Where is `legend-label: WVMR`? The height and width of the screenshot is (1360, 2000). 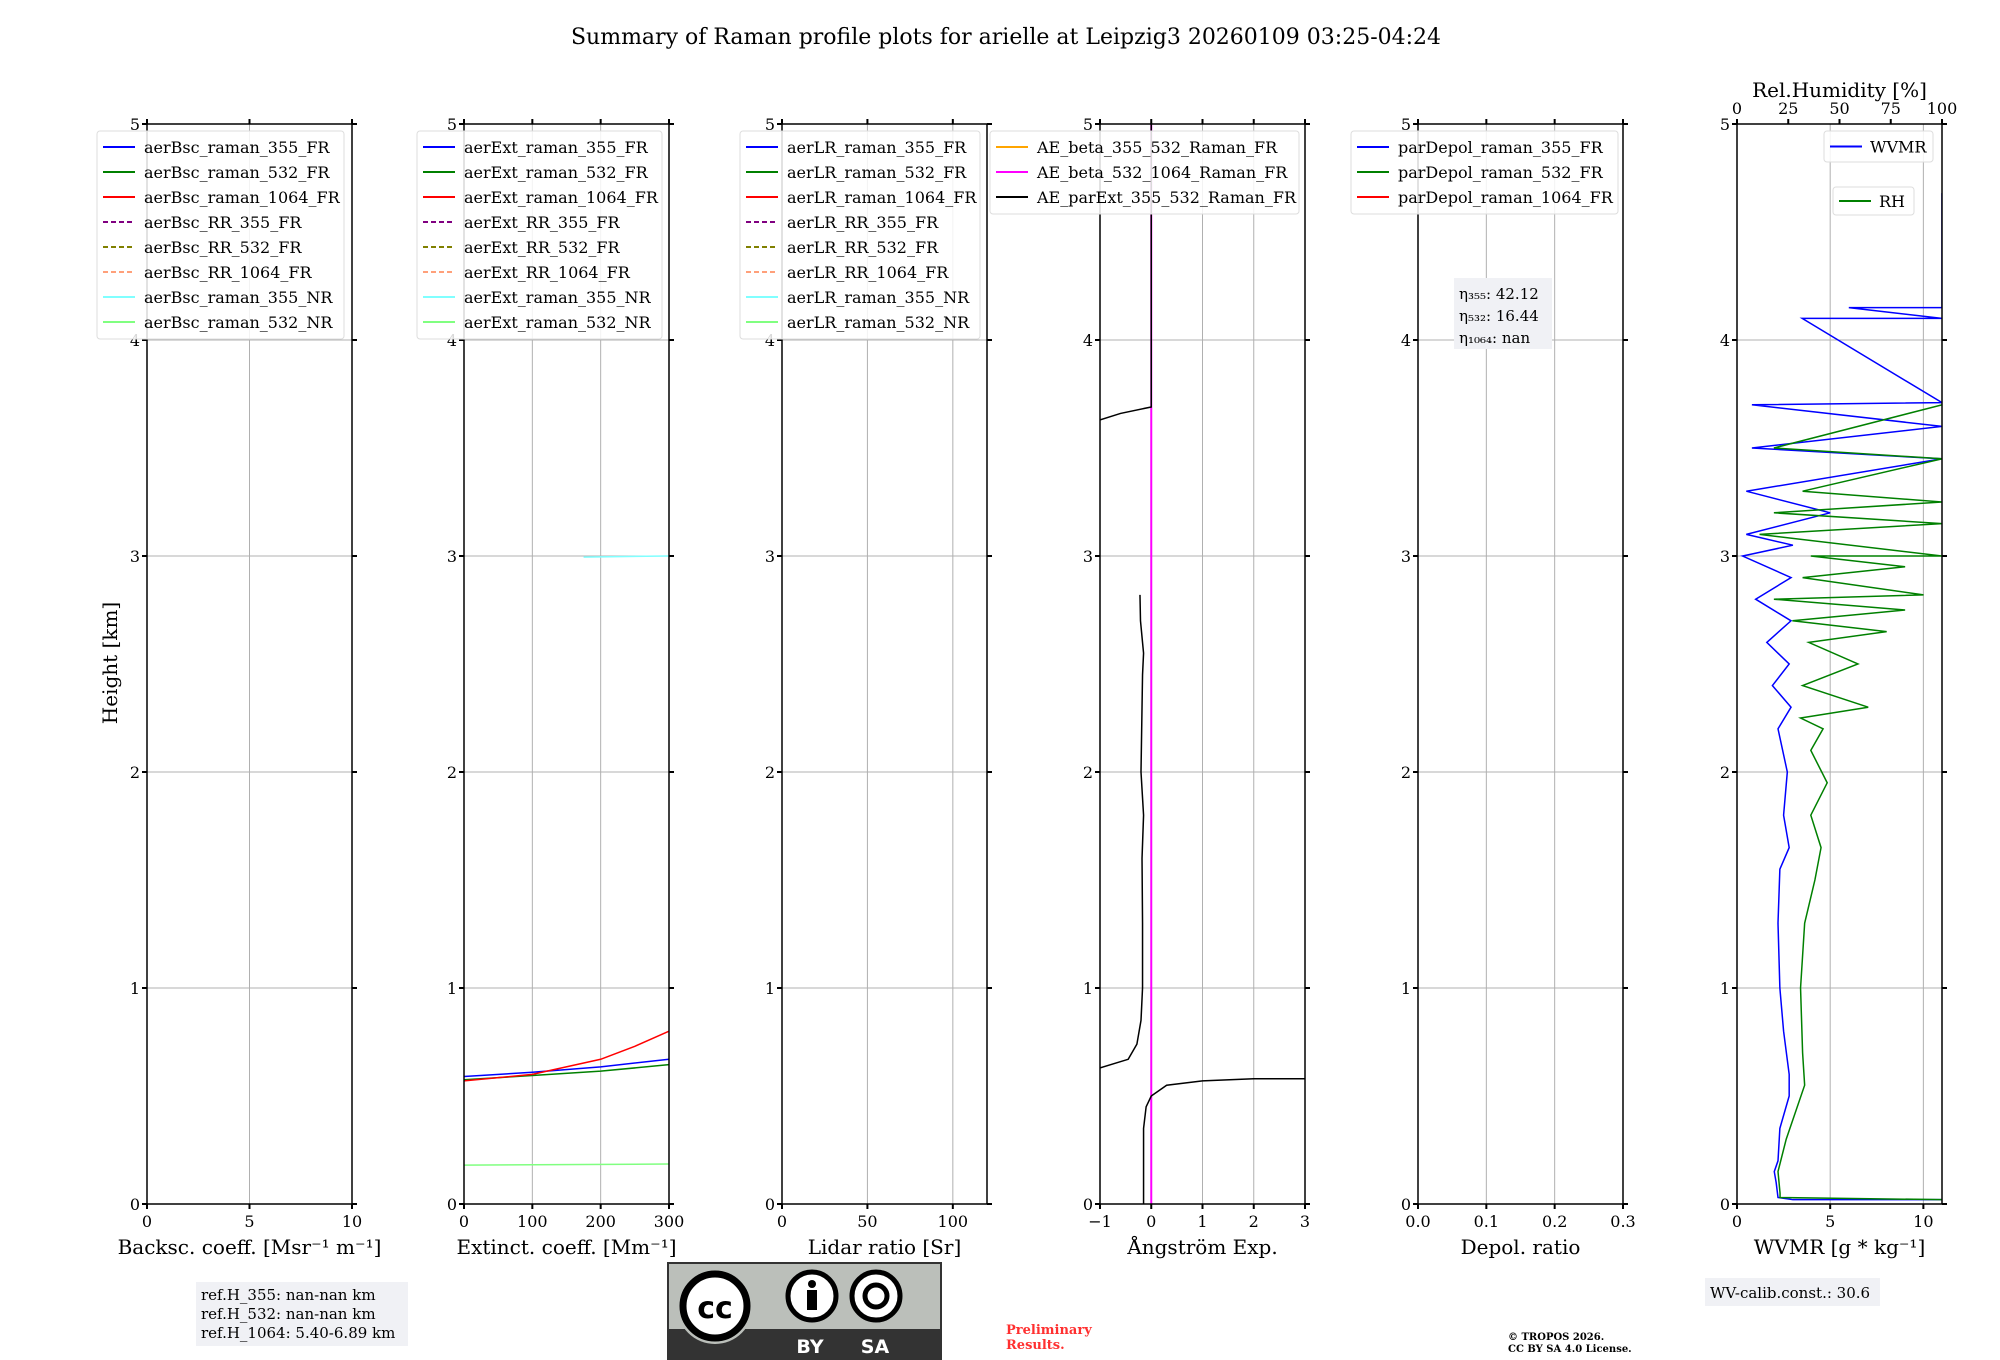
legend-label: WVMR is located at coordinates (1898, 147).